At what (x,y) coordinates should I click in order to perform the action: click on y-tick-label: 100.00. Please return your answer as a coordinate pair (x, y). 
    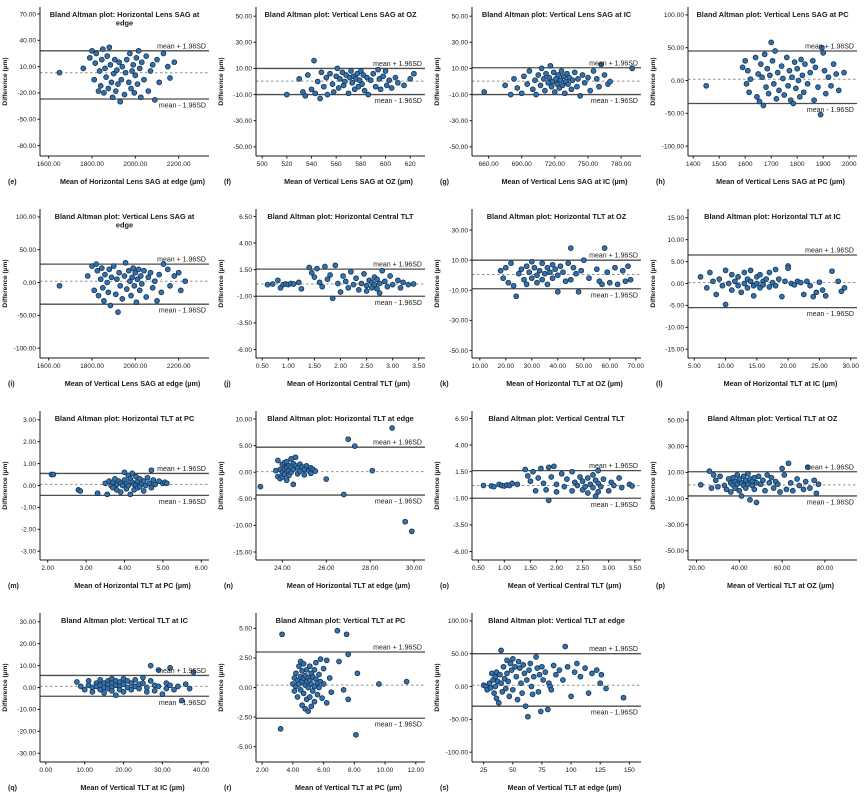
    Looking at the image, I should click on (458, 621).